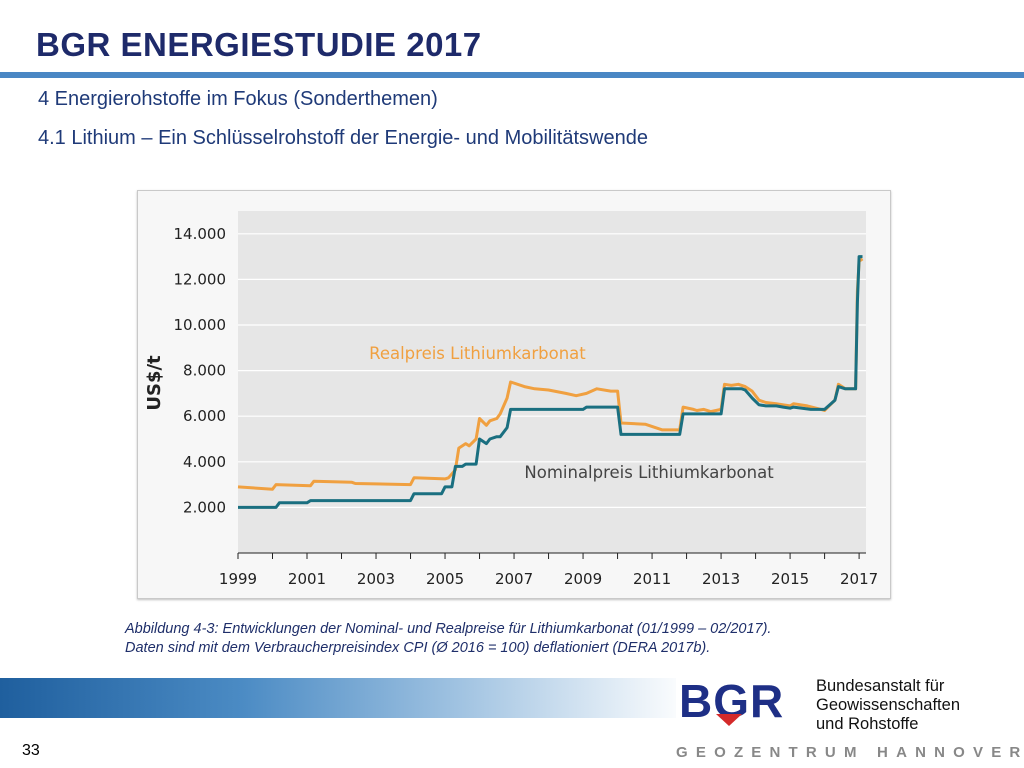 This screenshot has height=768, width=1024. I want to click on y-tick-label: 8.000, so click(204, 371).